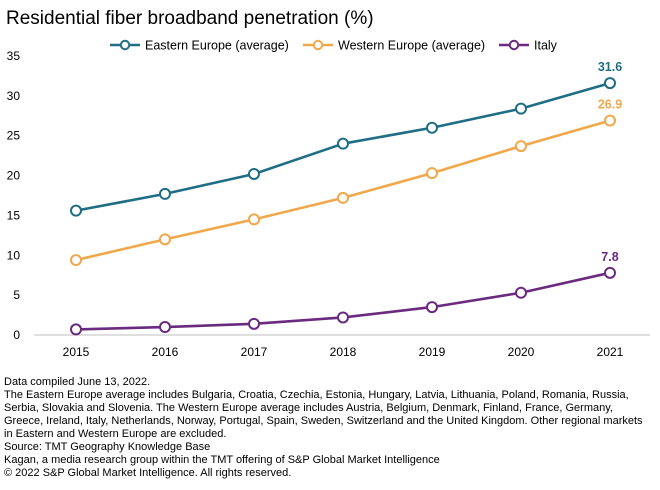  I want to click on legend-item-1: Western Europe (average), so click(394, 46).